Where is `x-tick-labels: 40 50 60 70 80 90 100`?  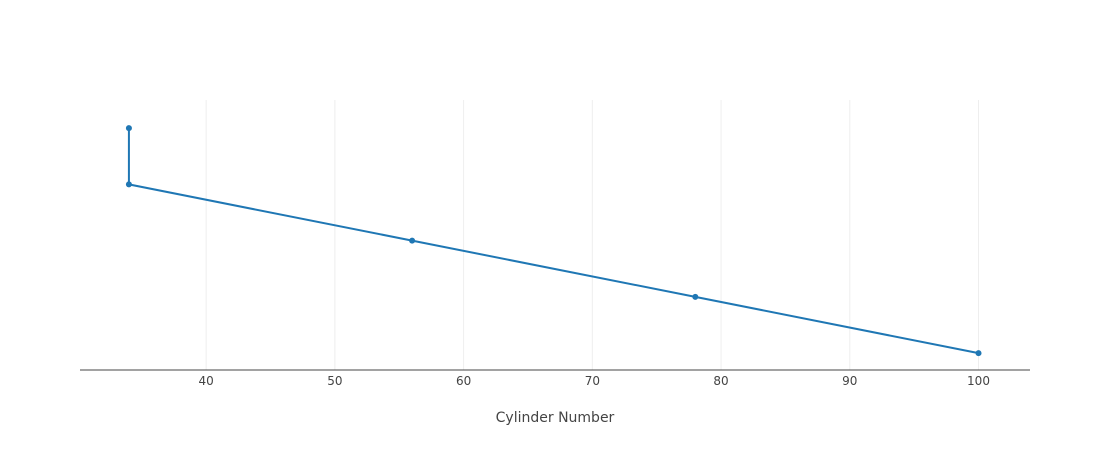
x-tick-labels: 40 50 60 70 80 90 100 is located at coordinates (594, 381).